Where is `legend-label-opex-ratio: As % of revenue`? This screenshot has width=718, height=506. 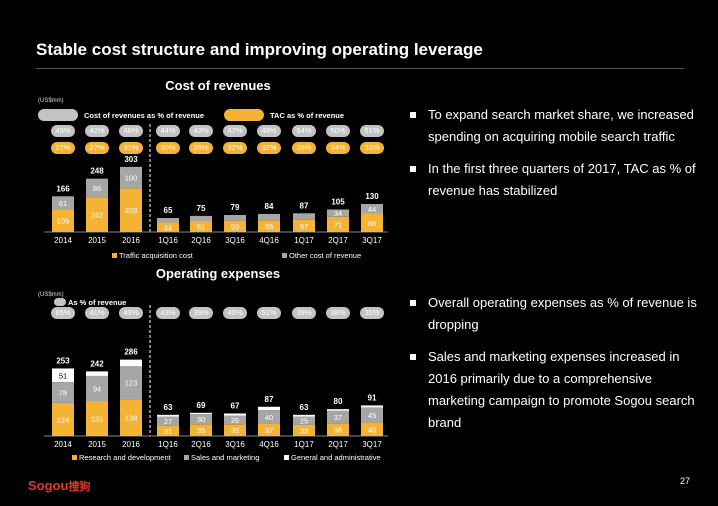 legend-label-opex-ratio: As % of revenue is located at coordinates (97, 302).